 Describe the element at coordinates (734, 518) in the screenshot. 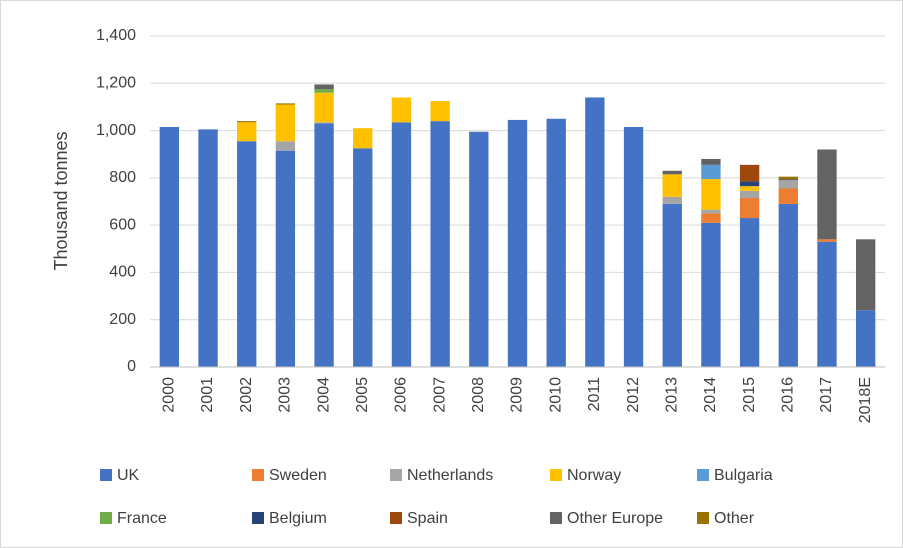

I see `legend-label: Other` at that location.